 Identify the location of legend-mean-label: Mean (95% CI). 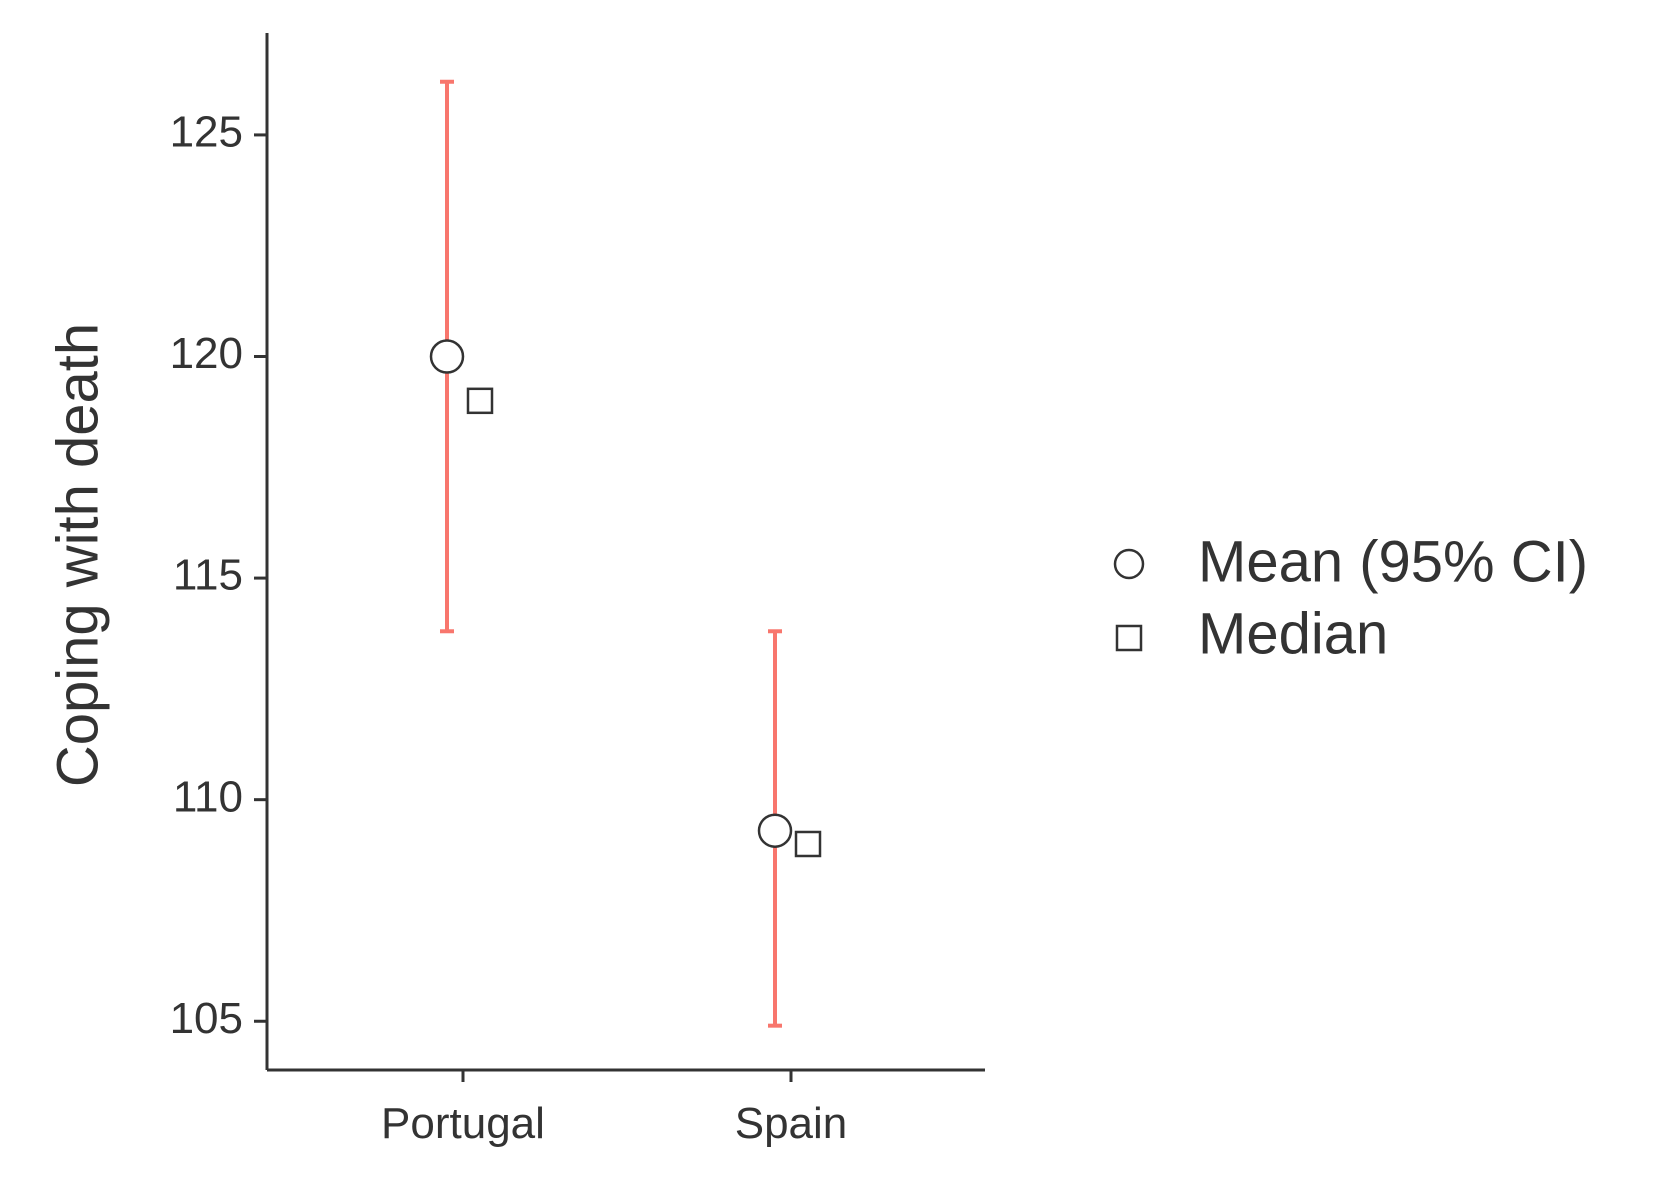
(1393, 561).